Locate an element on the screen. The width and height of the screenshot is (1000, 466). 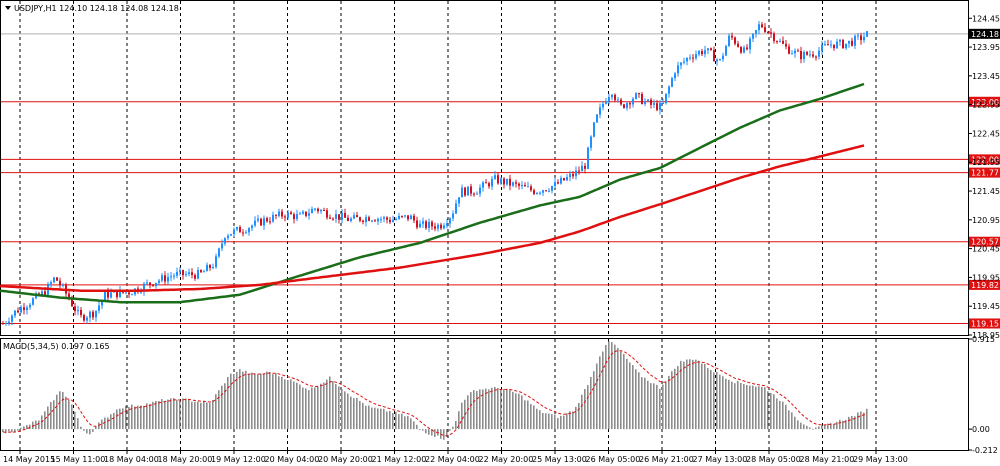
time-tick-label: 18 May 20:00 is located at coordinates (185, 459).